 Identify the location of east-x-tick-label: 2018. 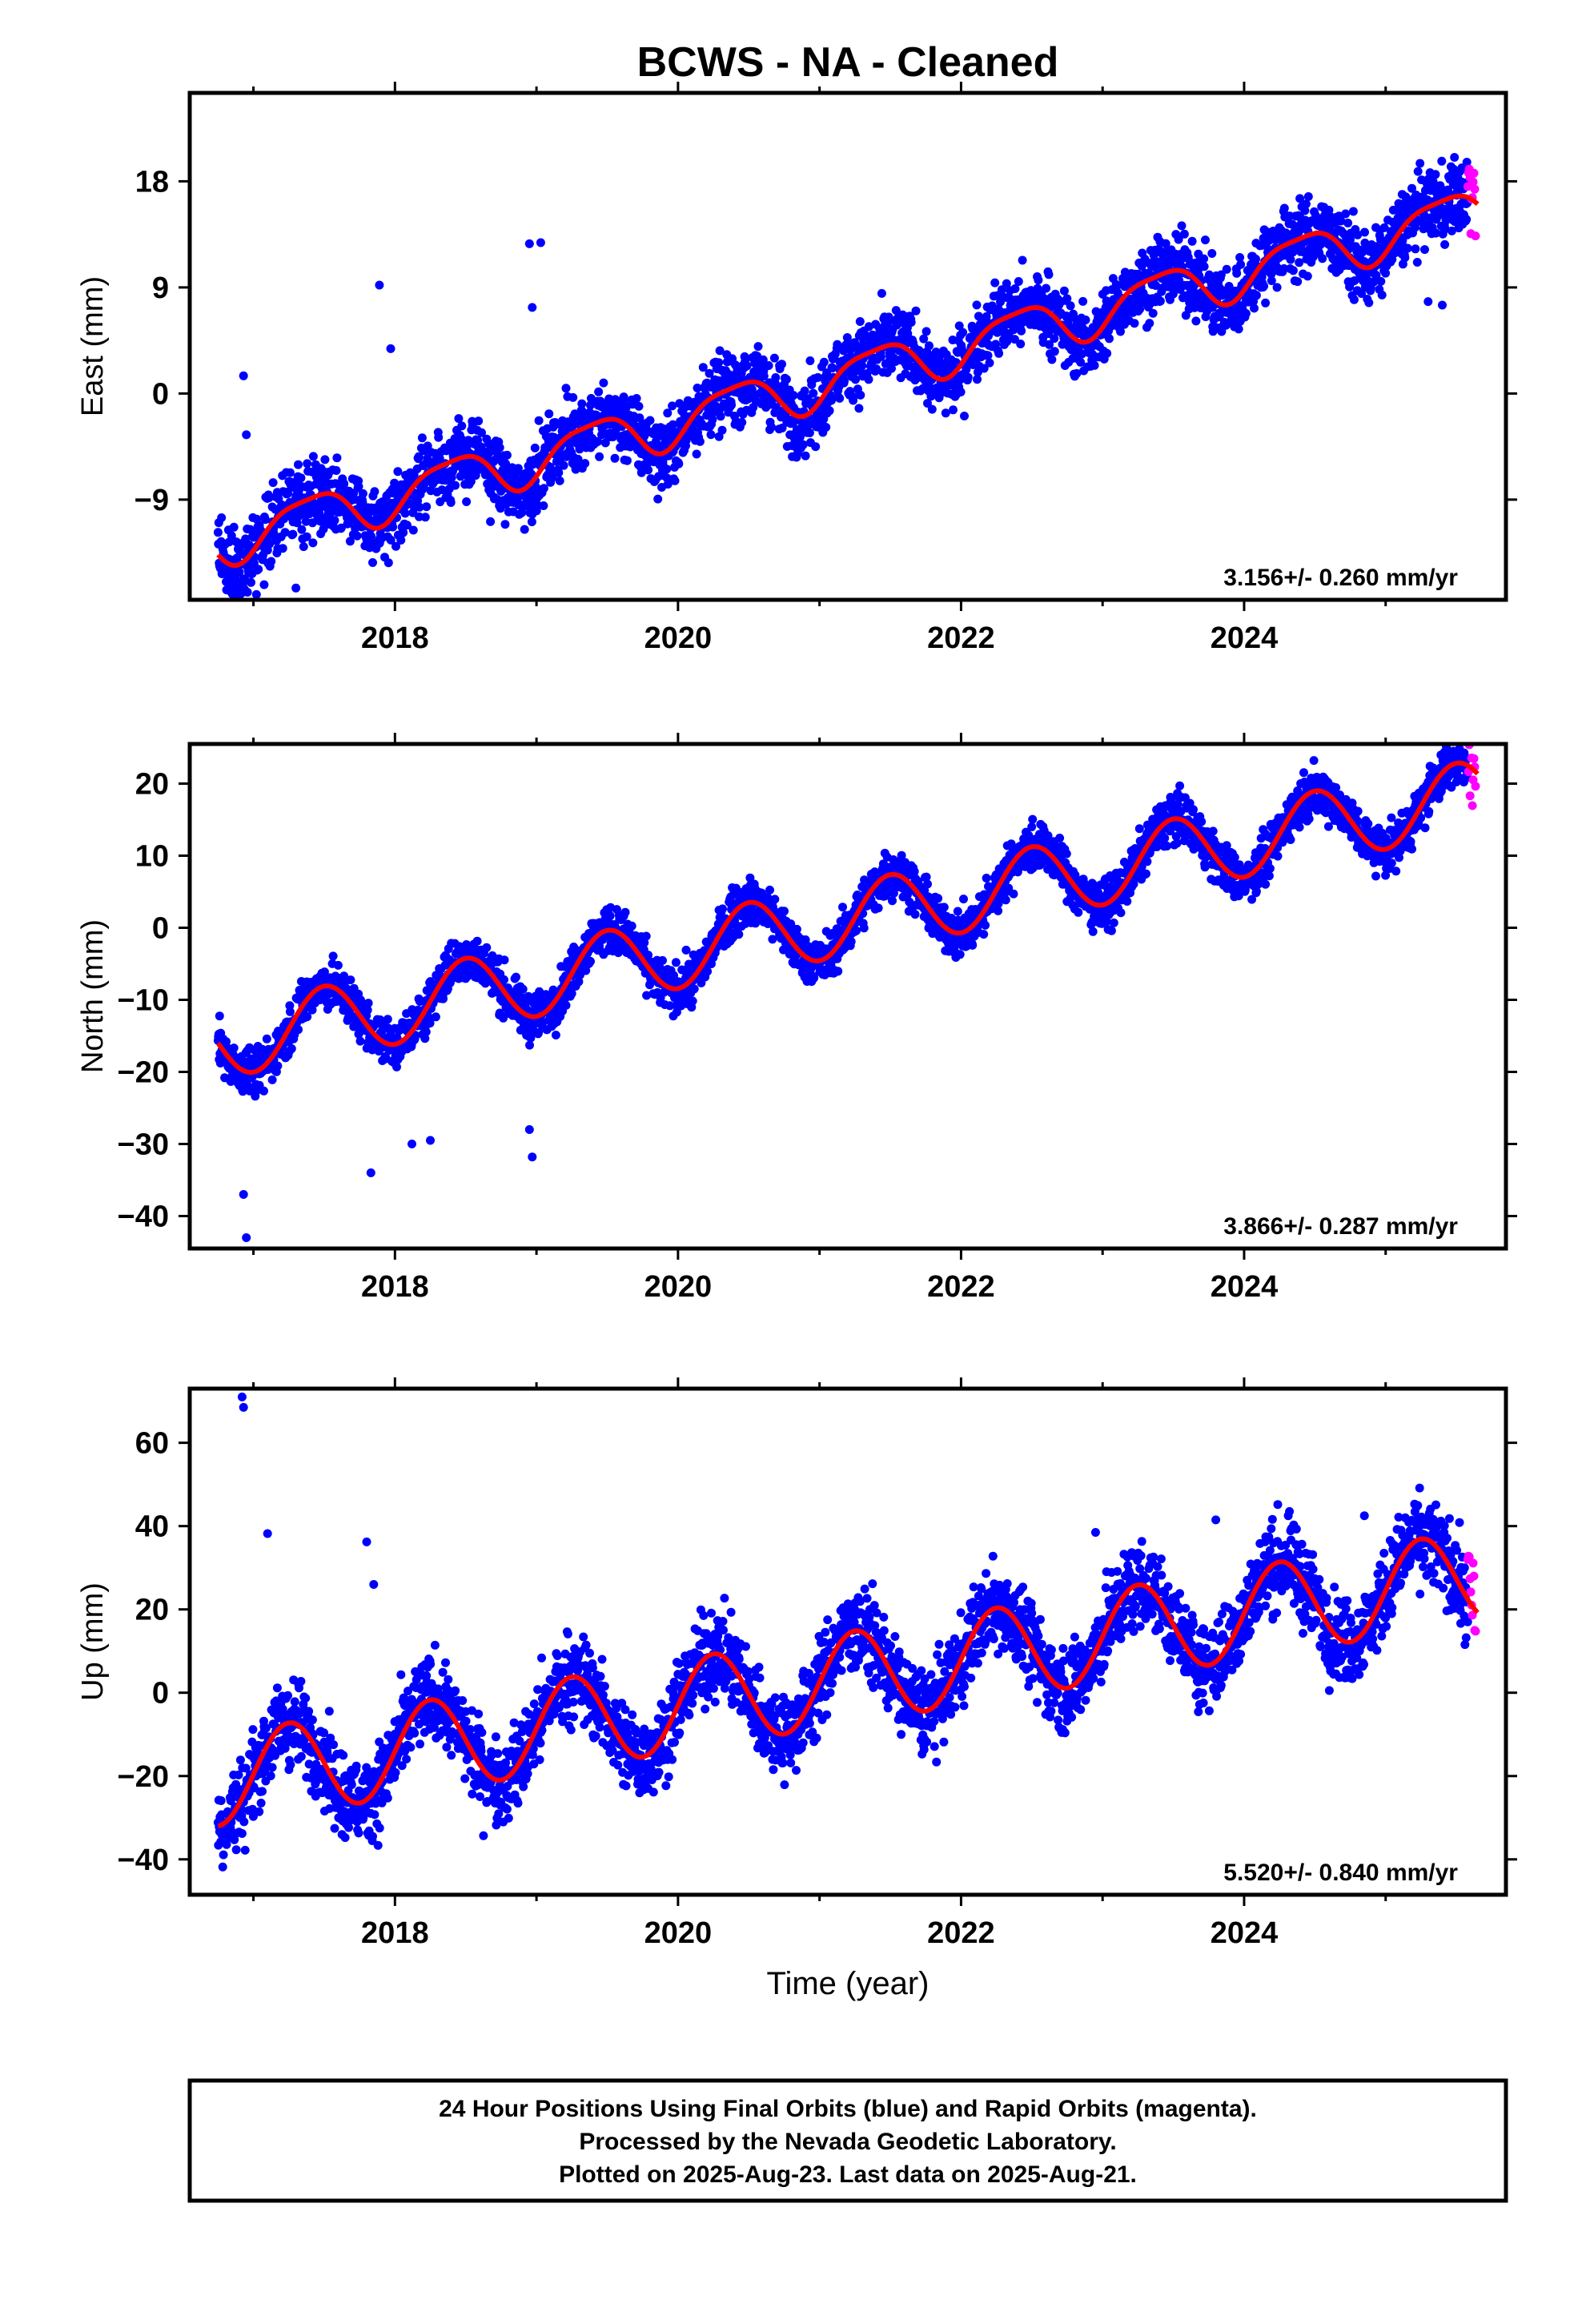
(395, 638).